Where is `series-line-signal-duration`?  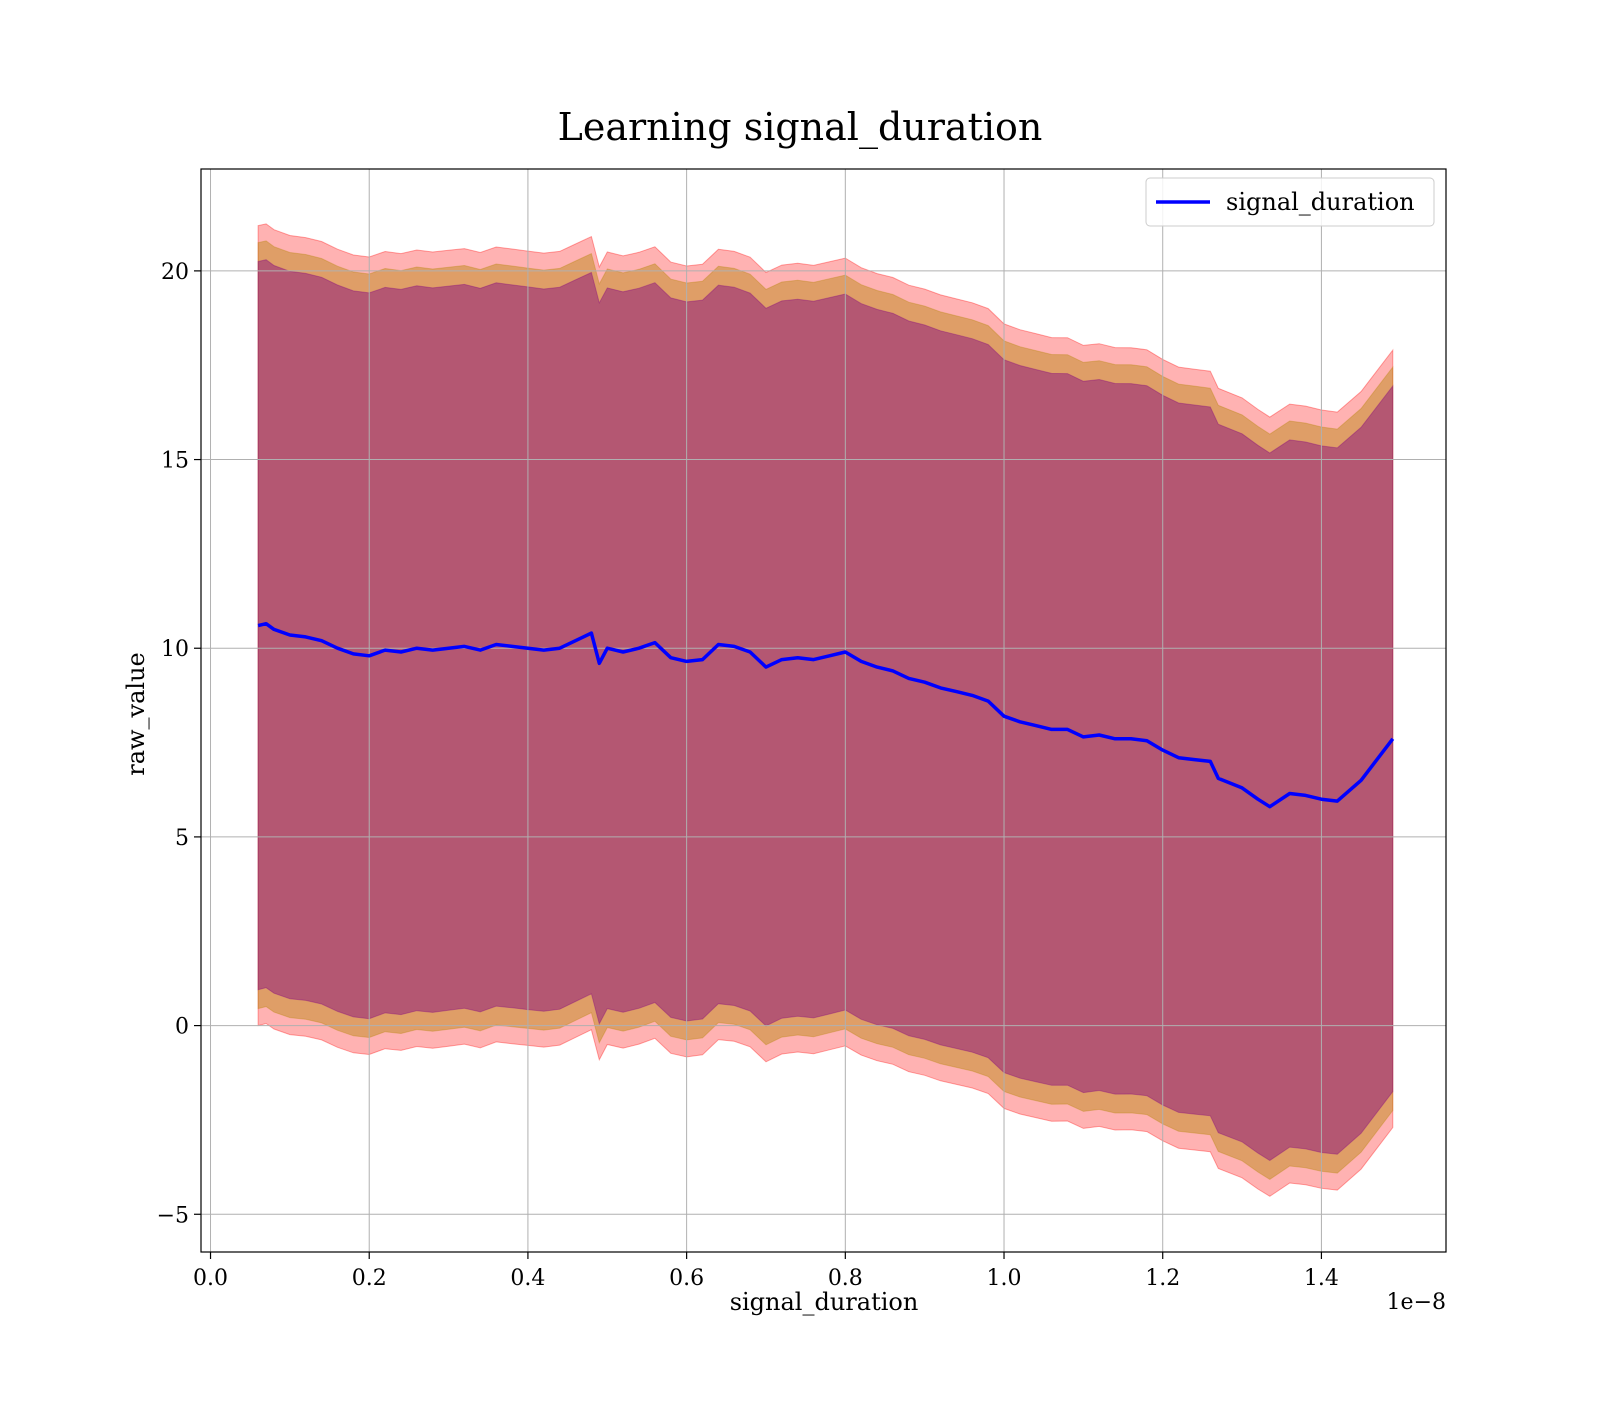 series-line-signal-duration is located at coordinates (826, 715).